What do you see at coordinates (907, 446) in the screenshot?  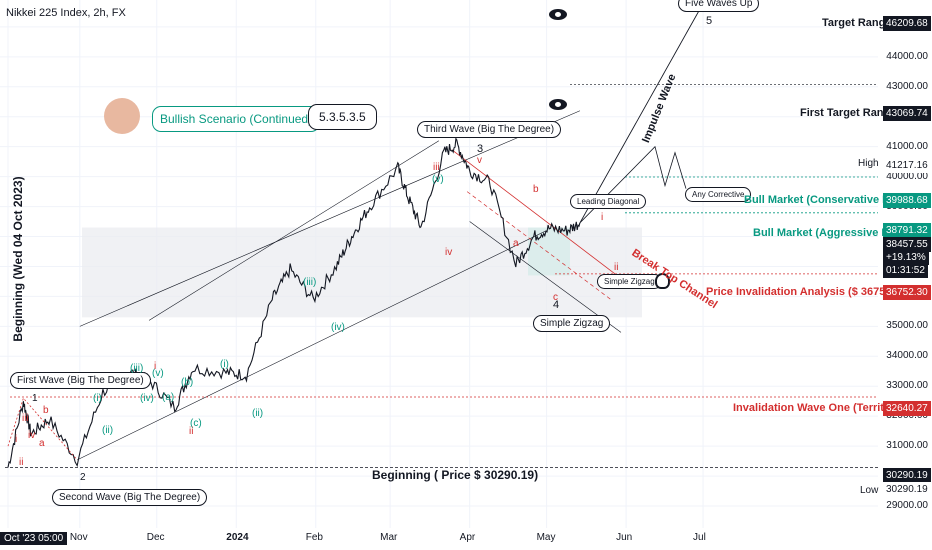 I see `y-tick-label: 31000.00` at bounding box center [907, 446].